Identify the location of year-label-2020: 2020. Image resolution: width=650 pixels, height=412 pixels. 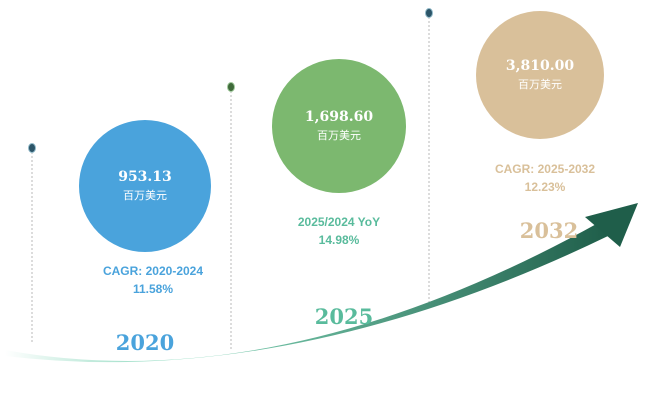
(145, 342).